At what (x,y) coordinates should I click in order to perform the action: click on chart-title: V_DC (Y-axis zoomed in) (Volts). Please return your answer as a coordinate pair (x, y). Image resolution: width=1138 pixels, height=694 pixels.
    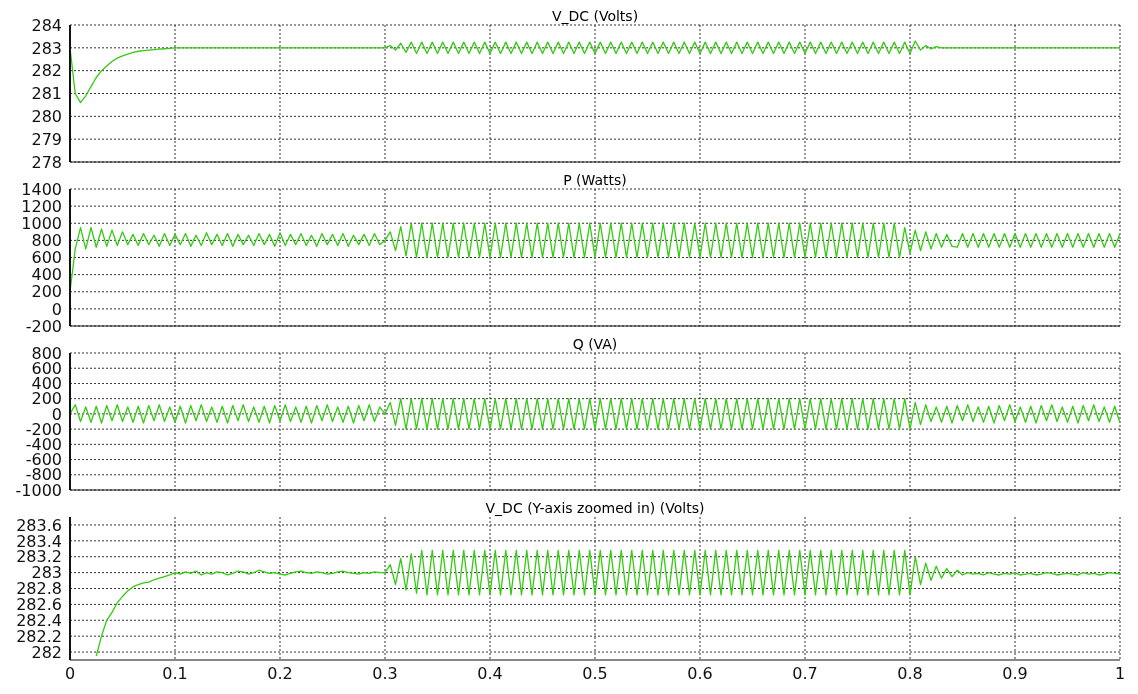
    Looking at the image, I should click on (595, 508).